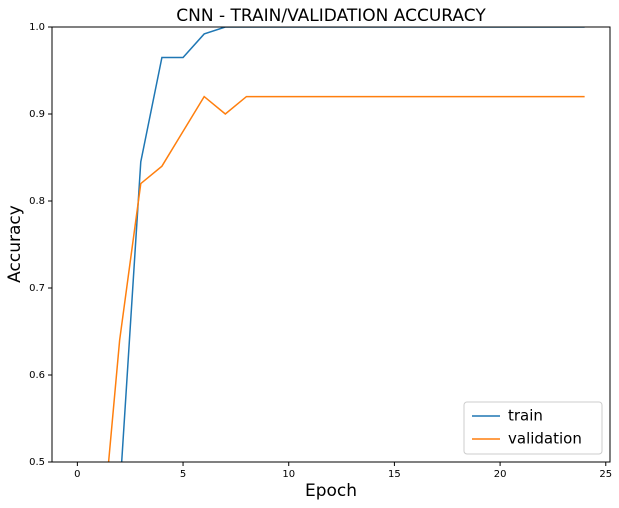 This screenshot has width=619, height=508. Describe the element at coordinates (37, 114) in the screenshot. I see `y-tick-label: 0.9` at that location.